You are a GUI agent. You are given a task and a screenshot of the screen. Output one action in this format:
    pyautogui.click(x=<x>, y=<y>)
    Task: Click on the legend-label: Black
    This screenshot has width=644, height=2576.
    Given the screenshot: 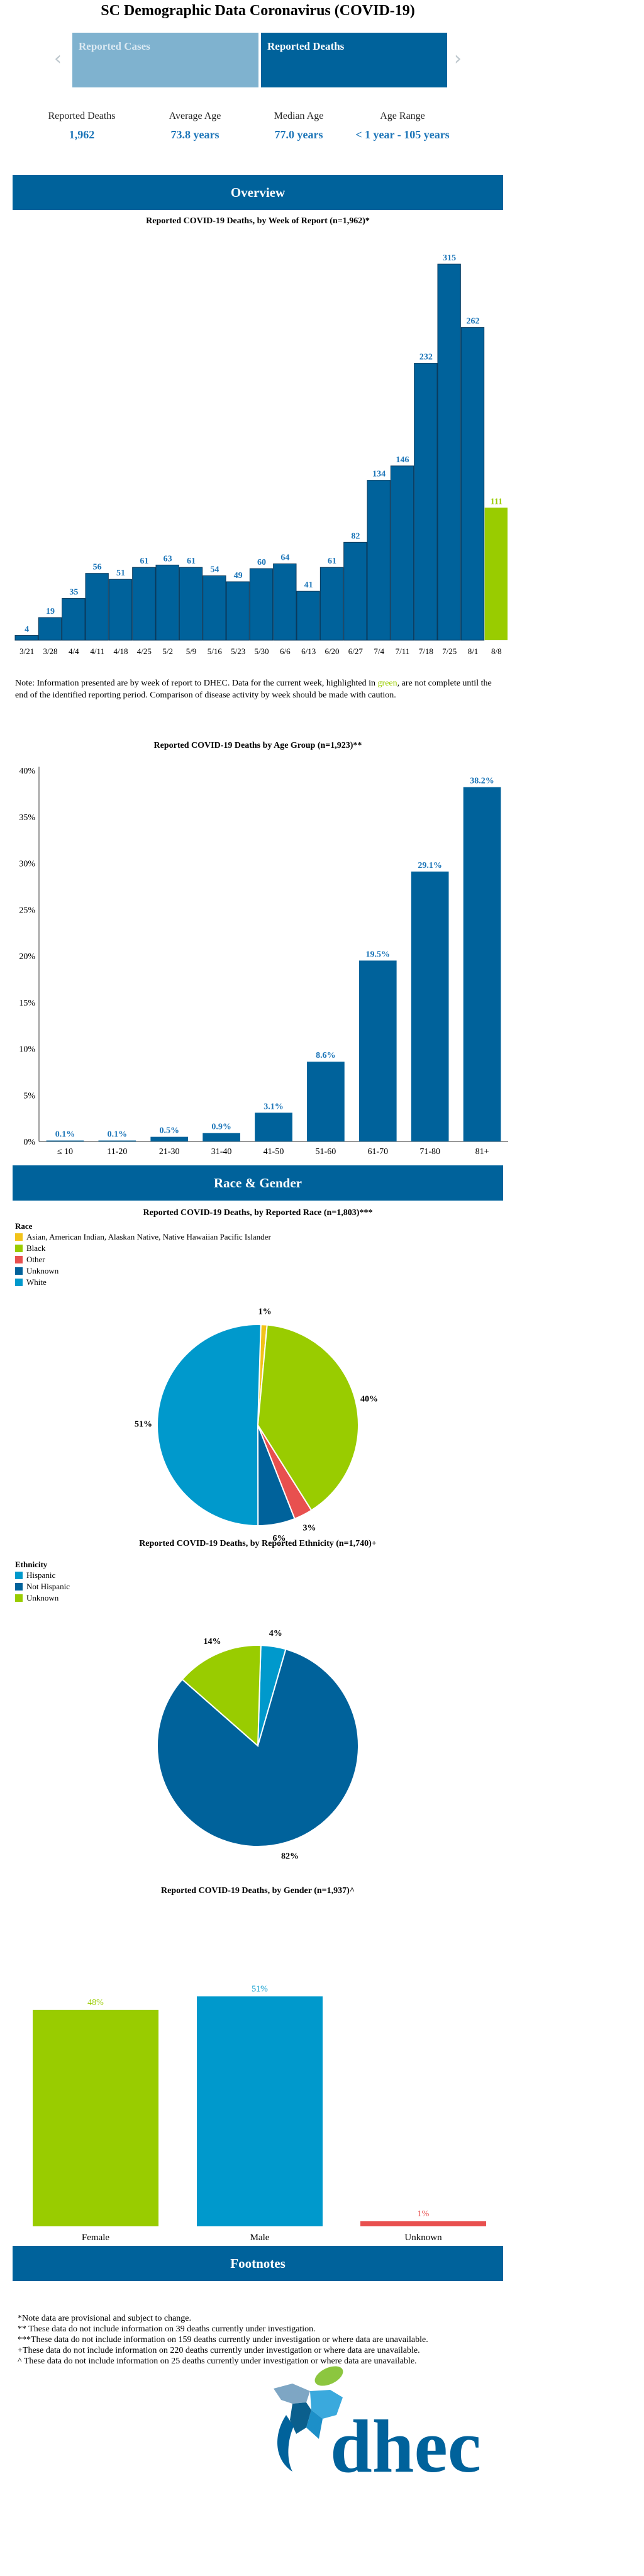 What is the action you would take?
    pyautogui.click(x=36, y=1248)
    